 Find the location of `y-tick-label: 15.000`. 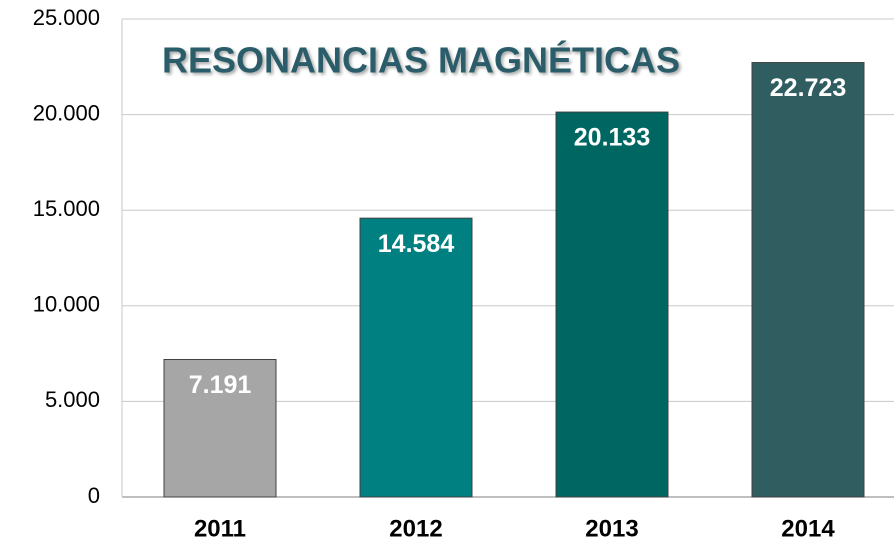

y-tick-label: 15.000 is located at coordinates (66, 208).